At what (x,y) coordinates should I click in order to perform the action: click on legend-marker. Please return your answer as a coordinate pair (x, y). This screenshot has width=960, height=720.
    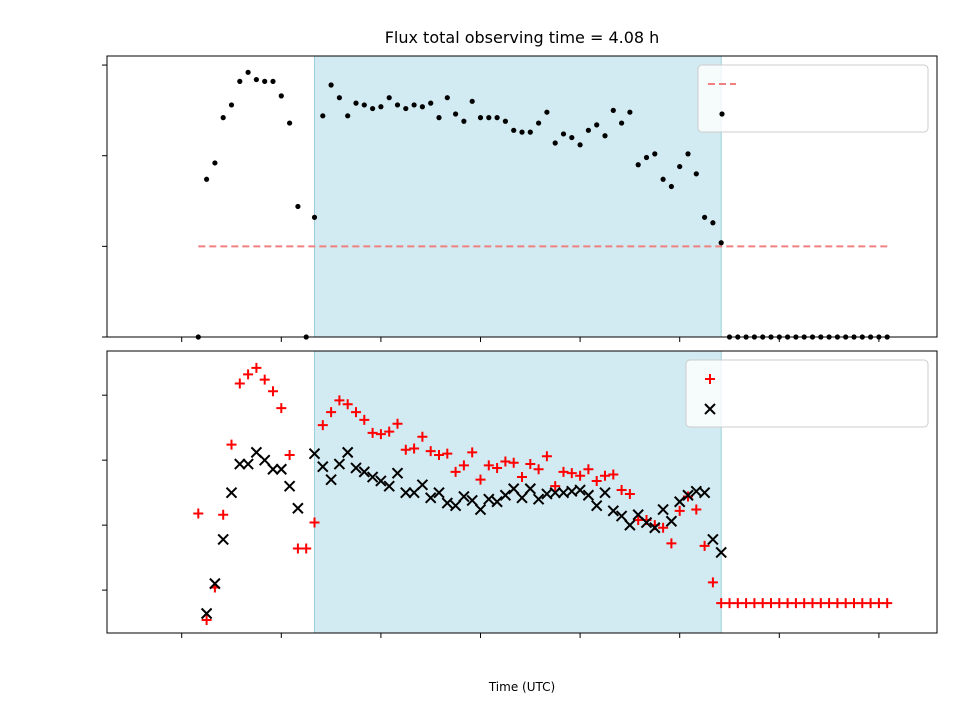
    Looking at the image, I should click on (710, 409).